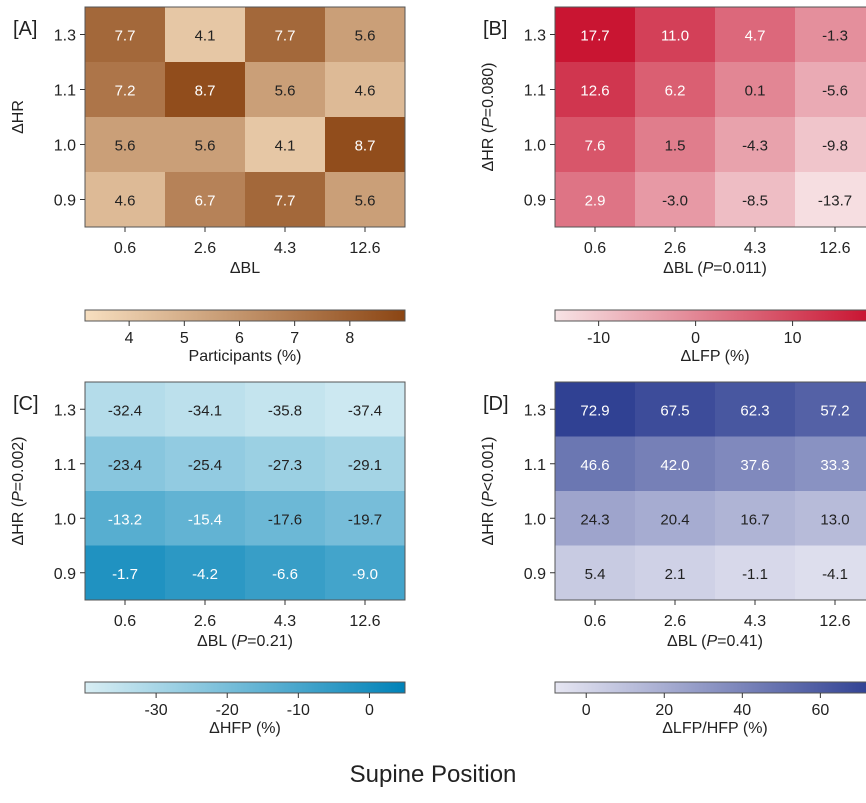  Describe the element at coordinates (835, 146) in the screenshot. I see `cell-value-label: -9.8` at that location.